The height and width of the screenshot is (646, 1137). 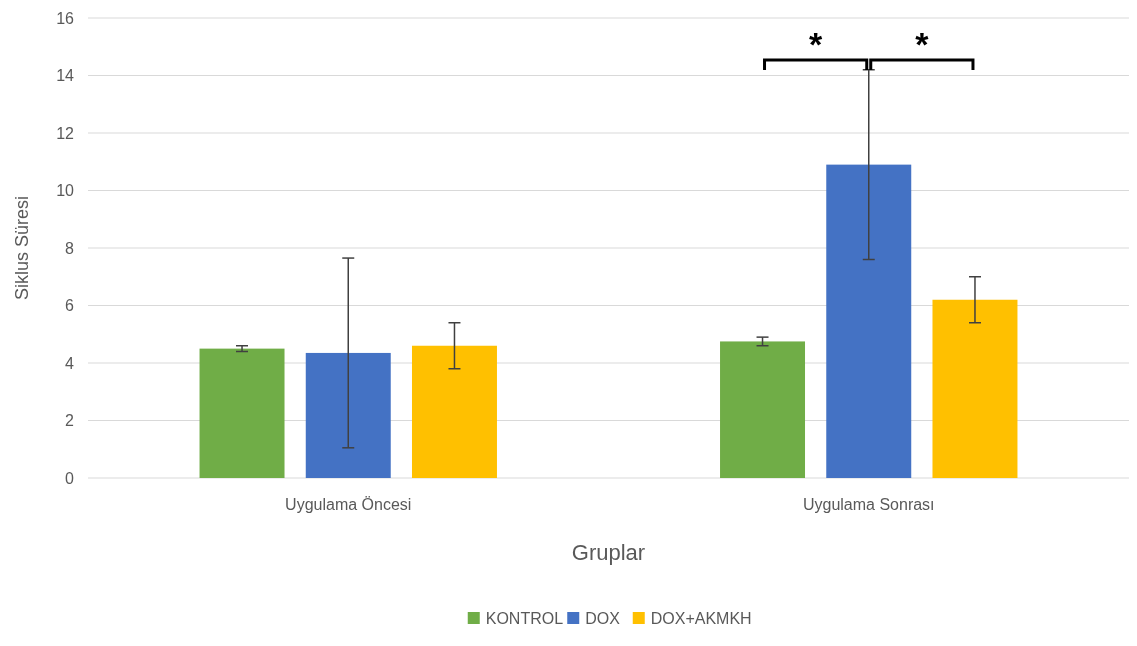 I want to click on legend-label: DOX+AKMKH, so click(x=701, y=618).